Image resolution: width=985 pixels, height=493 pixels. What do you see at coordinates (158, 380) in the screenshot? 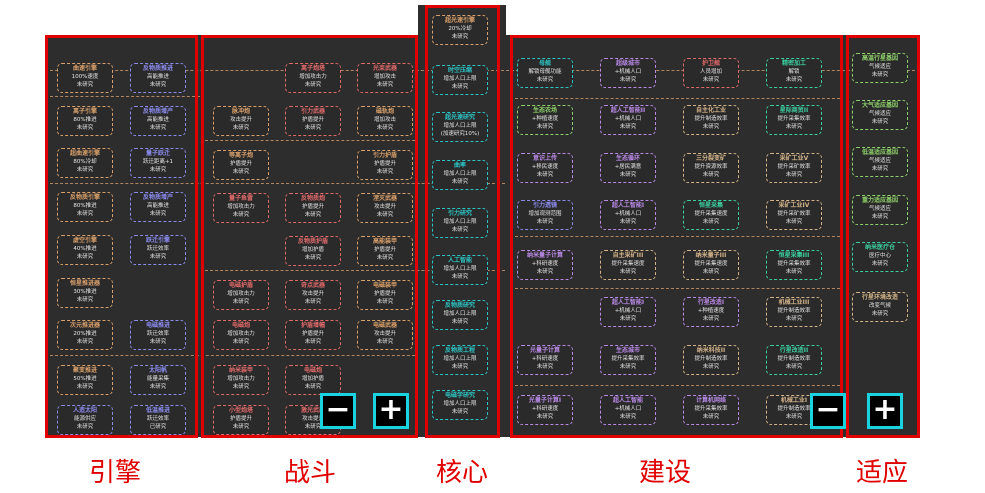
I see `tech-node: 太阳帆 能量采集 未研究` at bounding box center [158, 380].